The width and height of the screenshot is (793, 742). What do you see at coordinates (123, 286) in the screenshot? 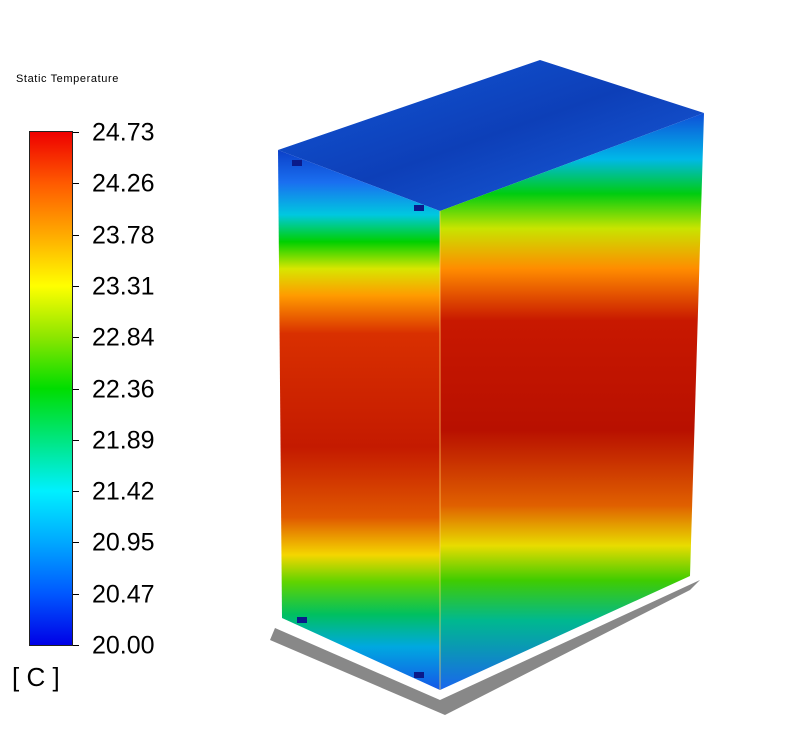
I see `tick-label: 23.31` at bounding box center [123, 286].